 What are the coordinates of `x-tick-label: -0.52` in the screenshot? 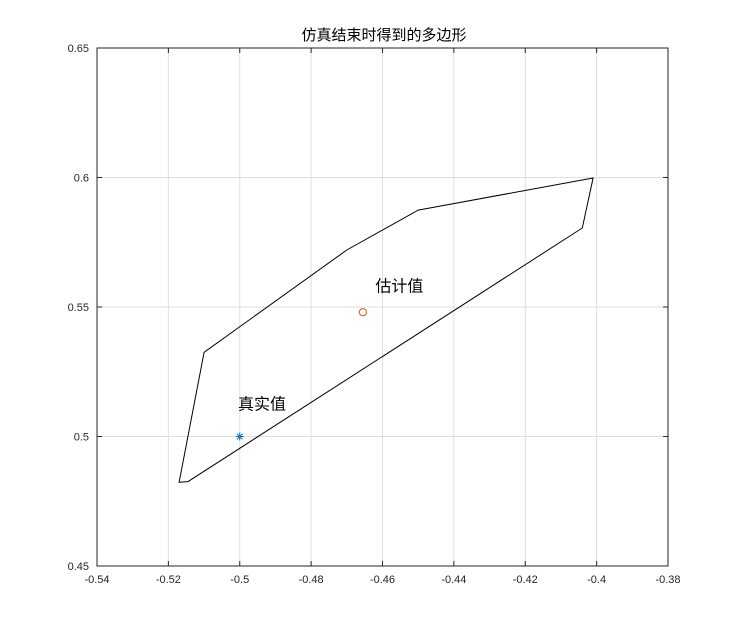 It's located at (168, 580).